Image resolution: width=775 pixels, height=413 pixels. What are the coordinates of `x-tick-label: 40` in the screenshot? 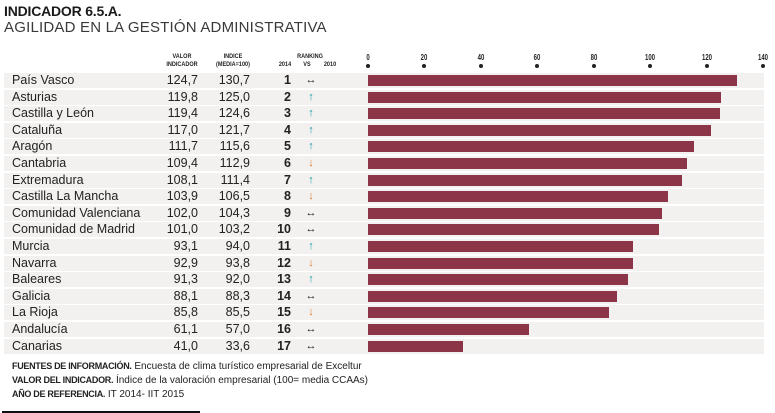 It's located at (481, 57).